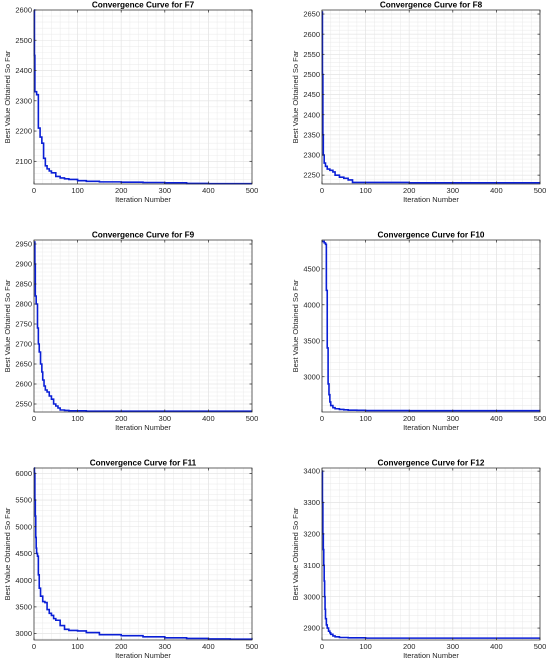 The height and width of the screenshot is (666, 550). Describe the element at coordinates (23, 284) in the screenshot. I see `y-tick-label: 2850` at that location.